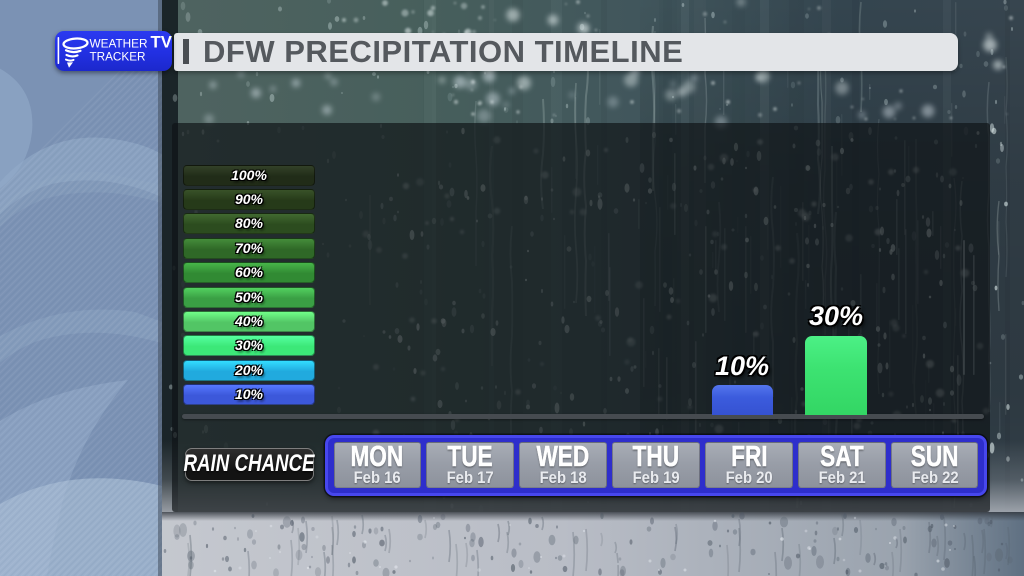  I want to click on svg-text: TRACKER, so click(118, 57).